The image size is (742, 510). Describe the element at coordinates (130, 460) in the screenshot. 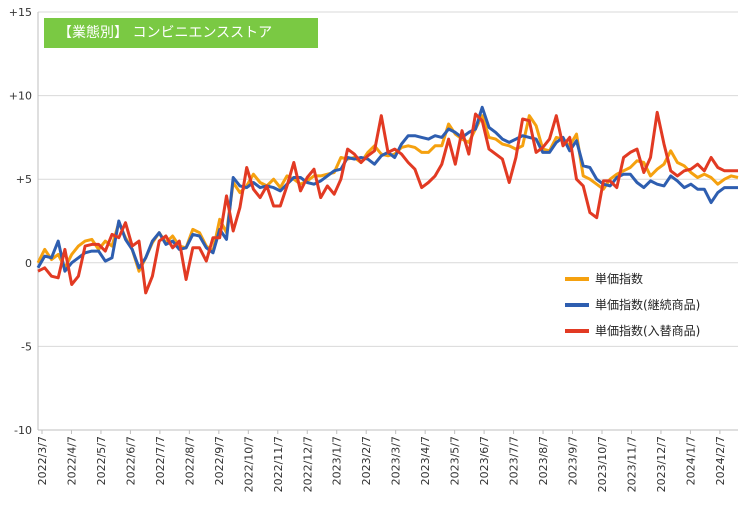

I see `x-tick-label: 2022/6/7` at that location.